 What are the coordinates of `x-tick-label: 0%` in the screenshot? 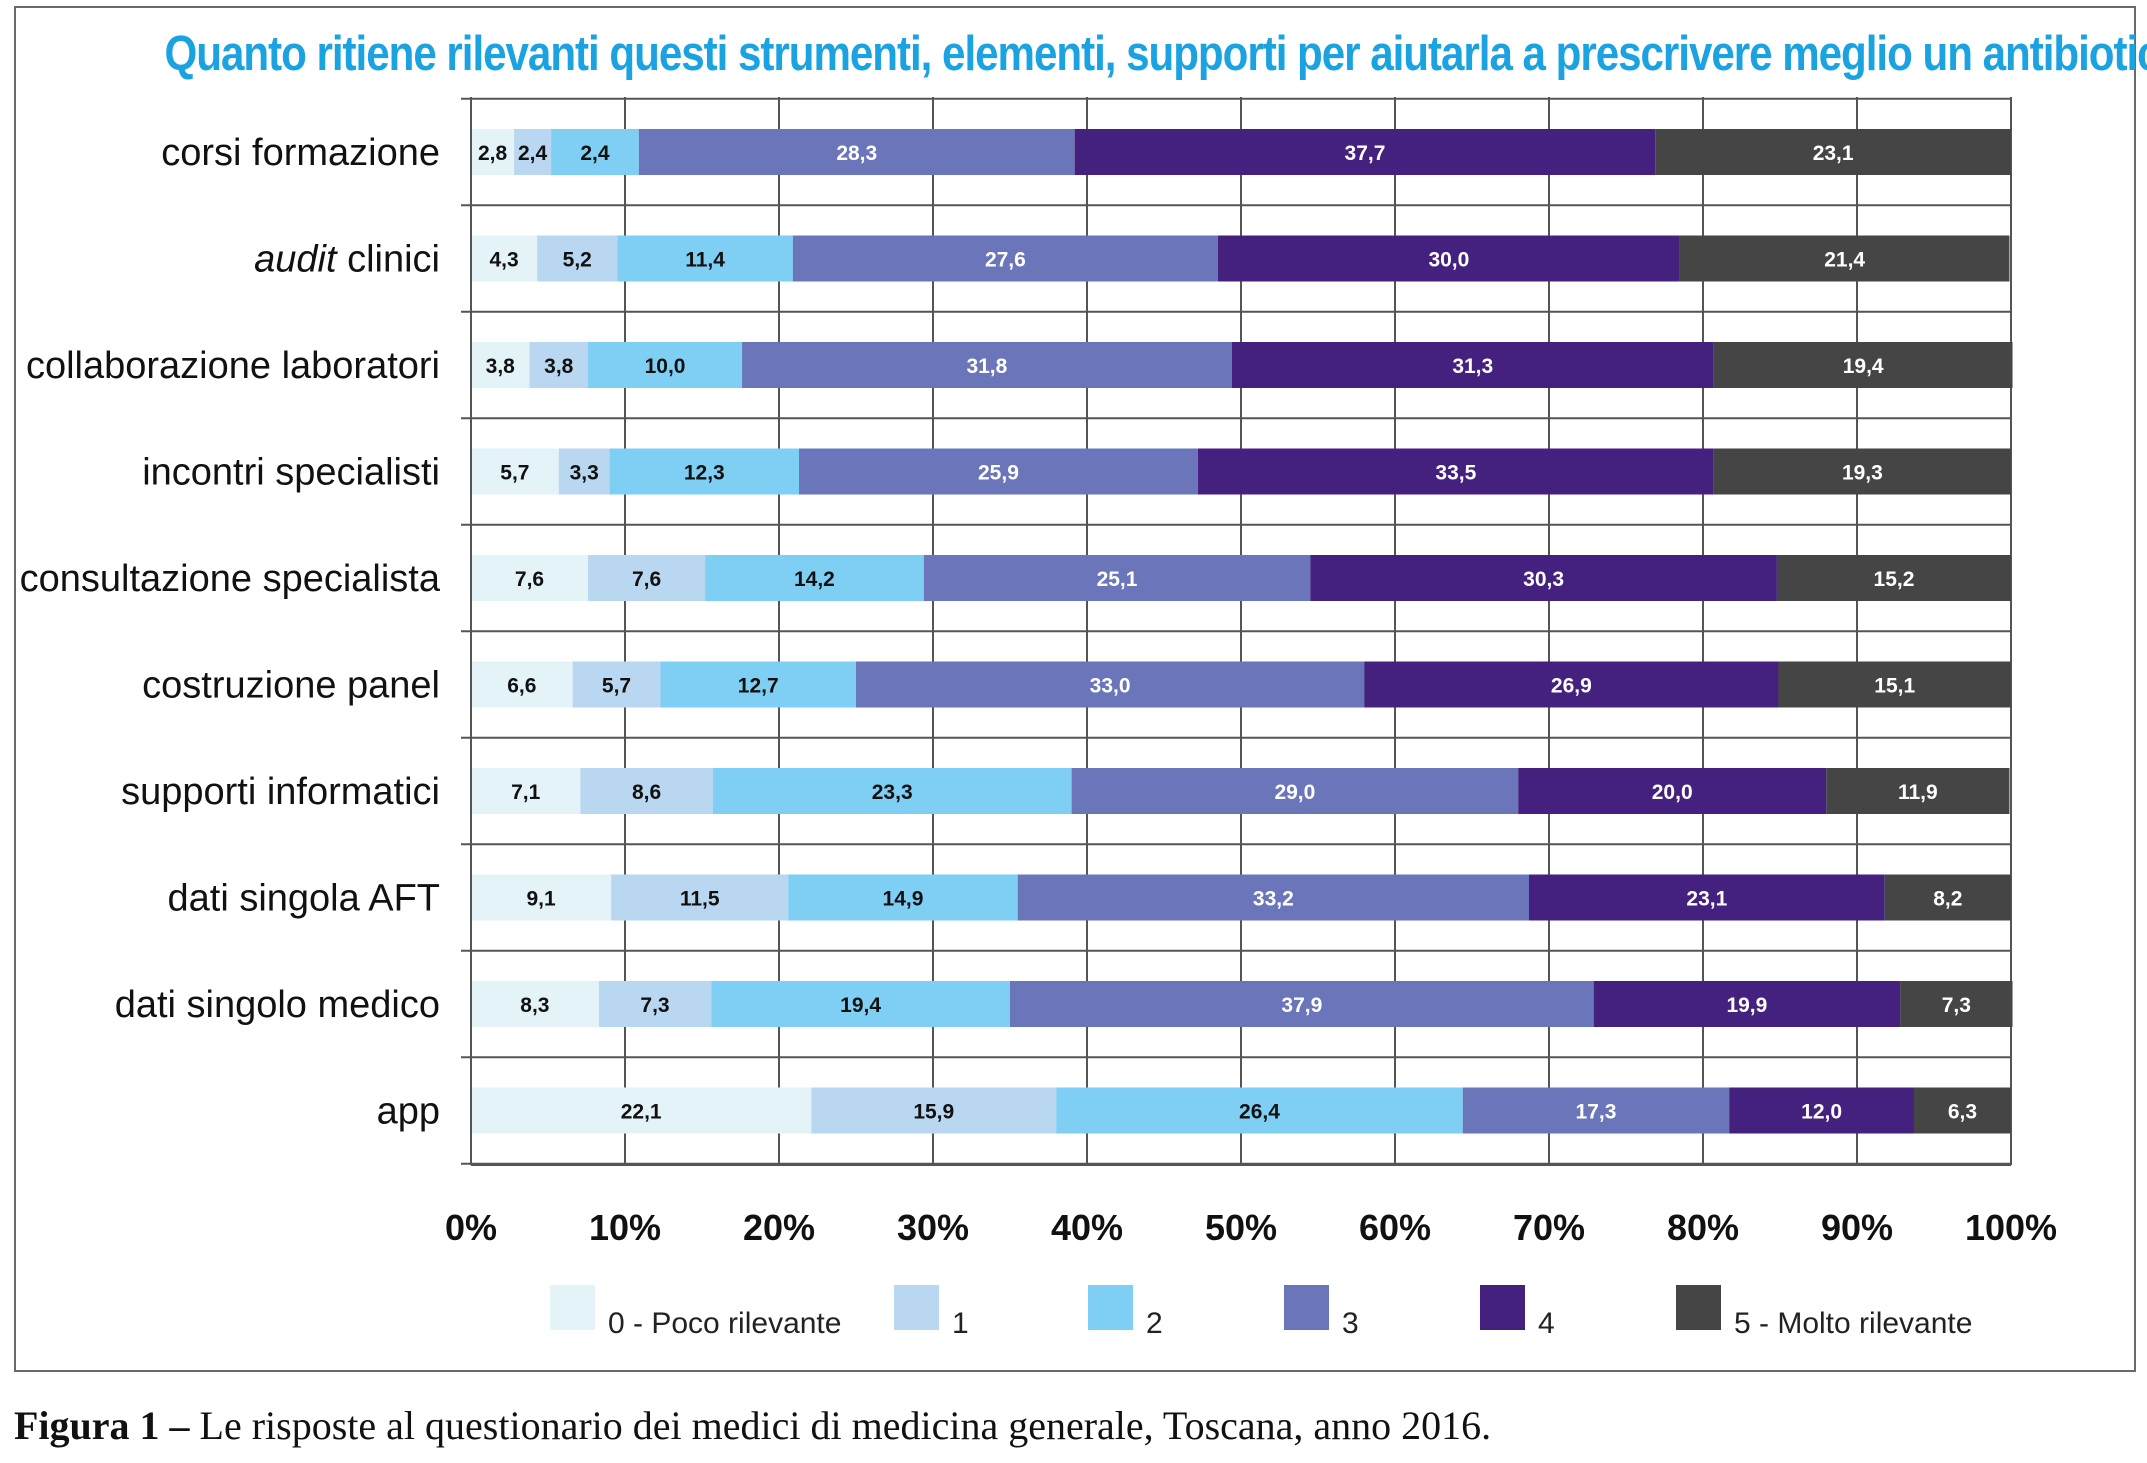 It's located at (471, 1227).